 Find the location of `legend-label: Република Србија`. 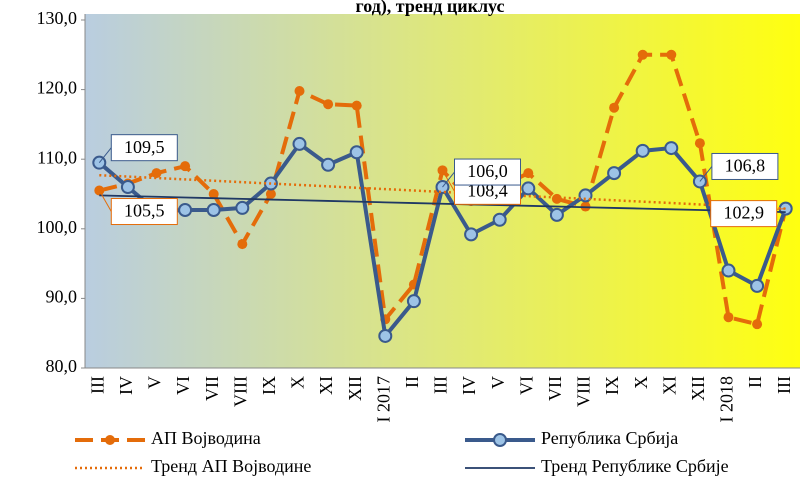

legend-label: Република Србија is located at coordinates (609, 438).